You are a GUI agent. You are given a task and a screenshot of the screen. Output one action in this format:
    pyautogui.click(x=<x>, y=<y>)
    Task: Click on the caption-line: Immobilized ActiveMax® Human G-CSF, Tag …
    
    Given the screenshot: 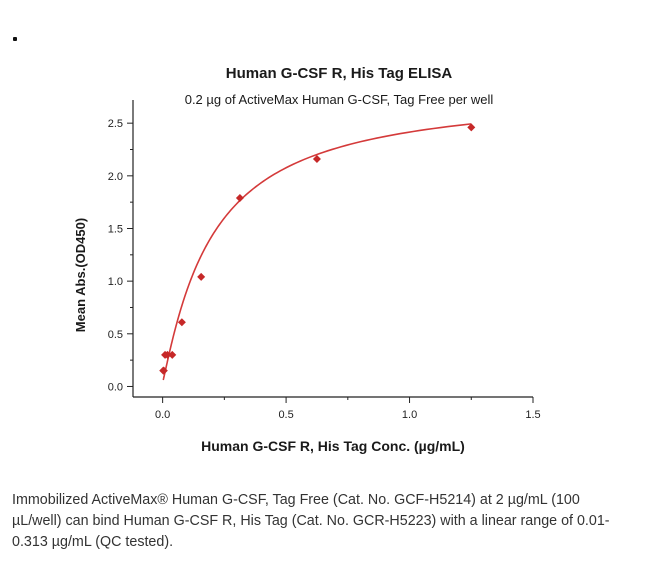 What is the action you would take?
    pyautogui.click(x=296, y=500)
    